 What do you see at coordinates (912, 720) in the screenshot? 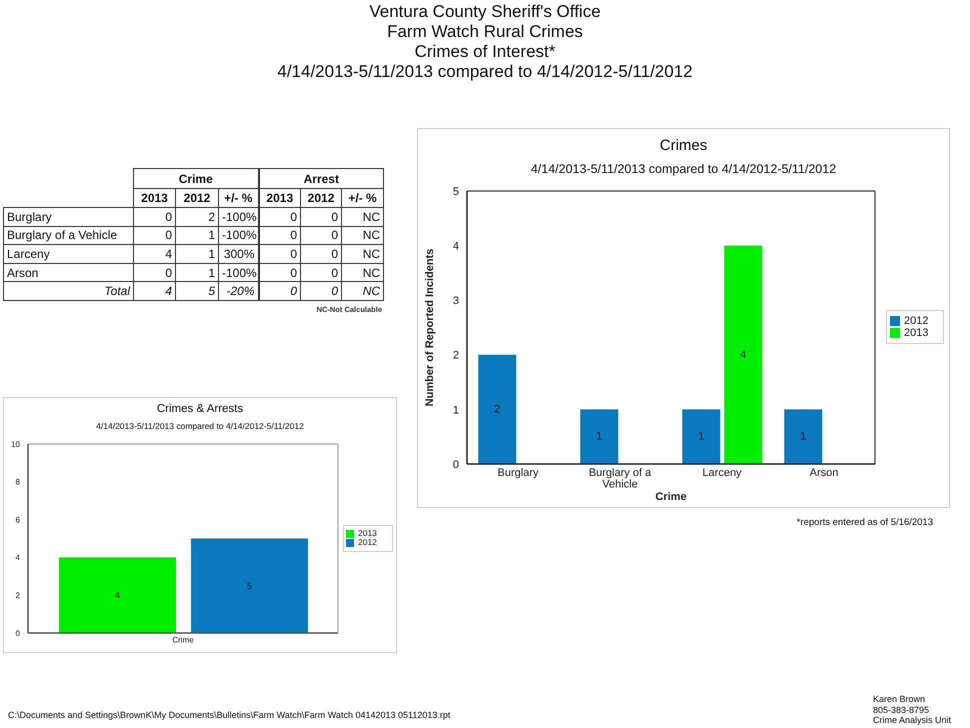
I see `text: Crime Analysis Unit` at bounding box center [912, 720].